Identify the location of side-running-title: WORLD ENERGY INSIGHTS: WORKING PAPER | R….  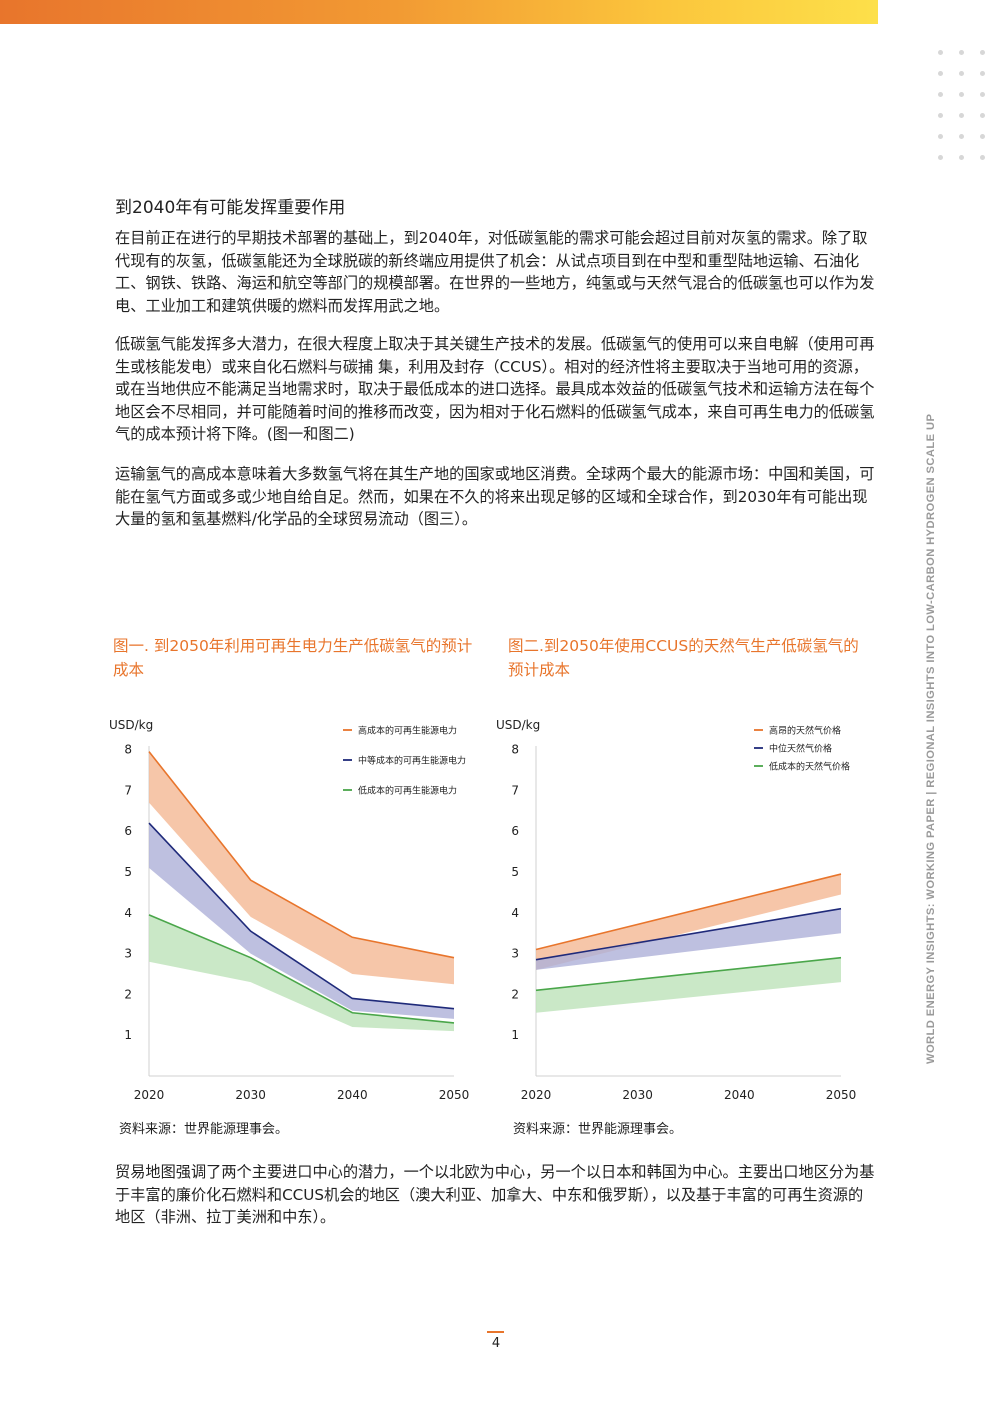
(931, 738).